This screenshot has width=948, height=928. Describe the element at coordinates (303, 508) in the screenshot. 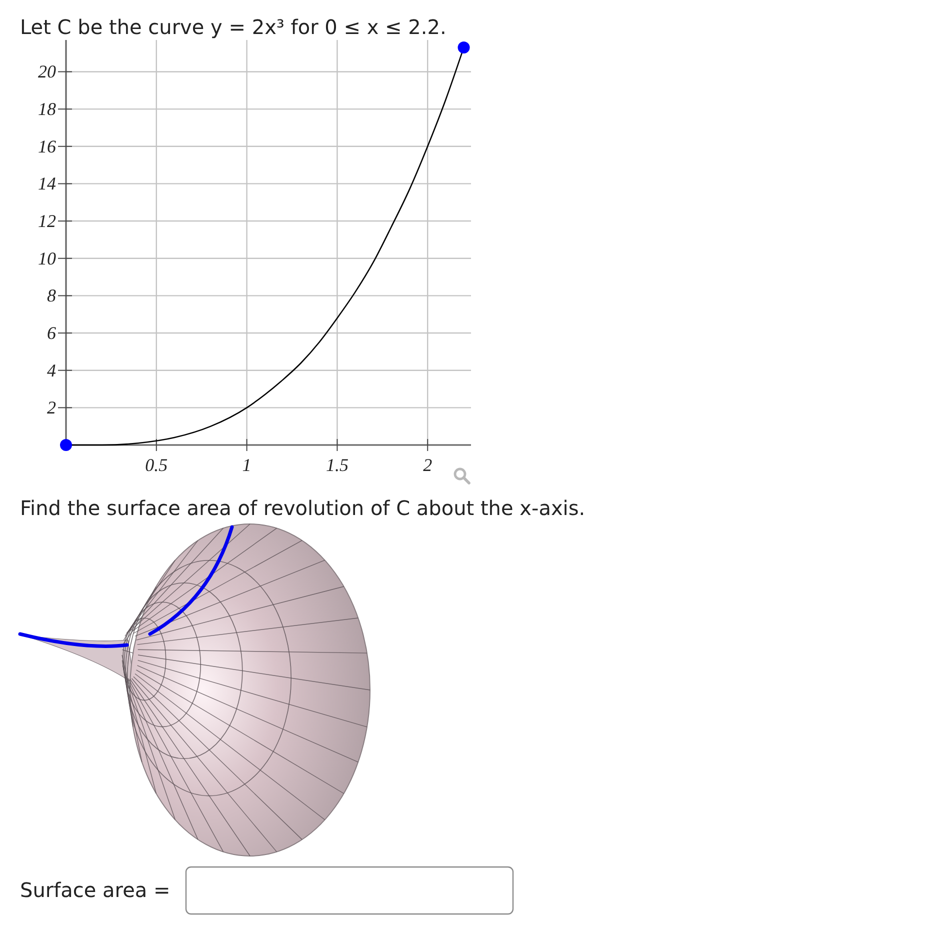

I see `text: Find the surface area of revolution of C about the x-axis.` at that location.